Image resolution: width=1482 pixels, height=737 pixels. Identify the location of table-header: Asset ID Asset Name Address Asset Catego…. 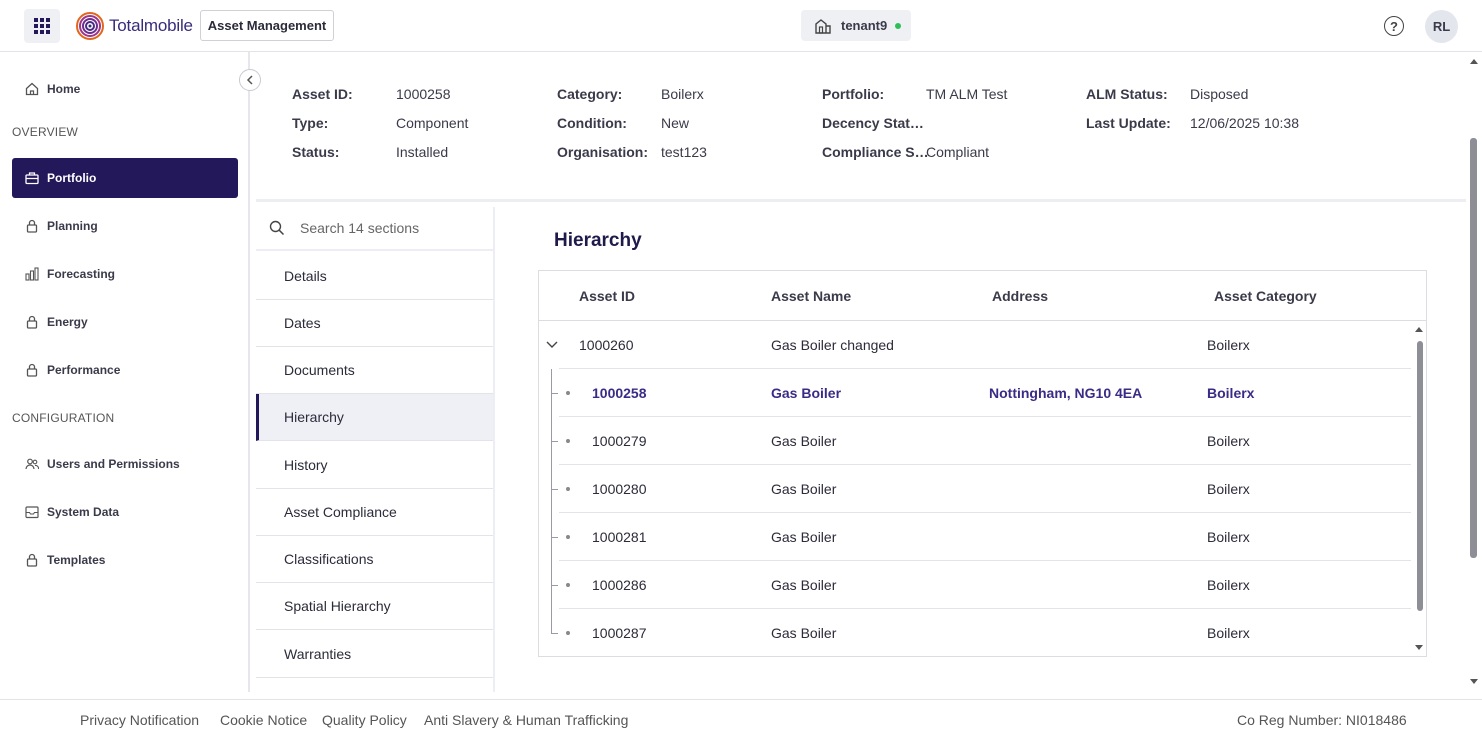
(982, 296).